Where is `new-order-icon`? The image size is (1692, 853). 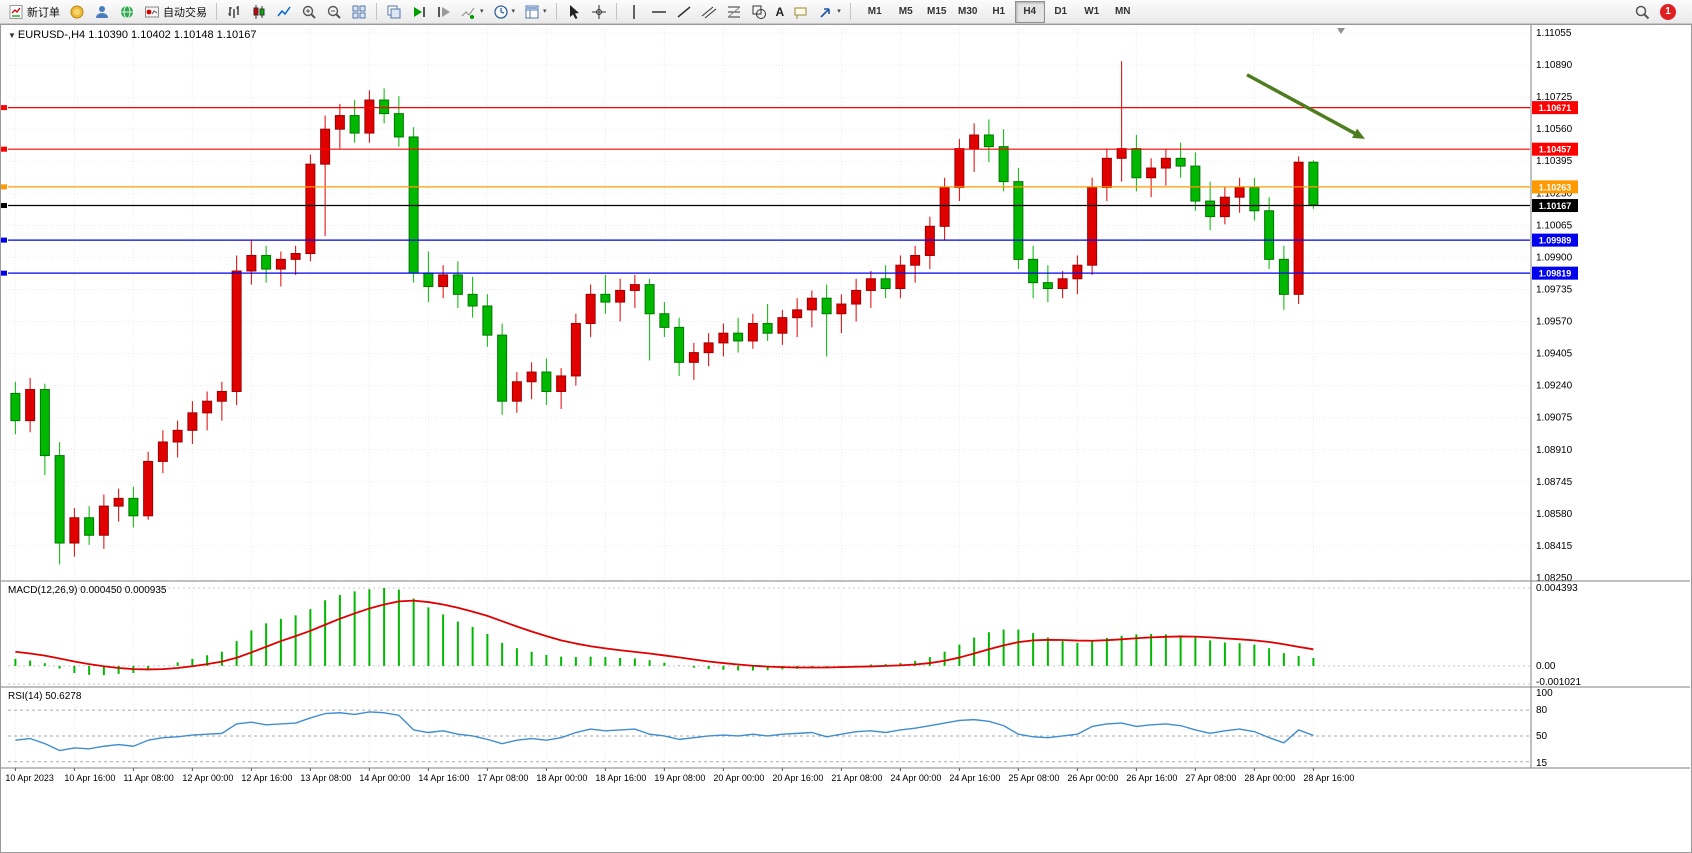 new-order-icon is located at coordinates (16, 11).